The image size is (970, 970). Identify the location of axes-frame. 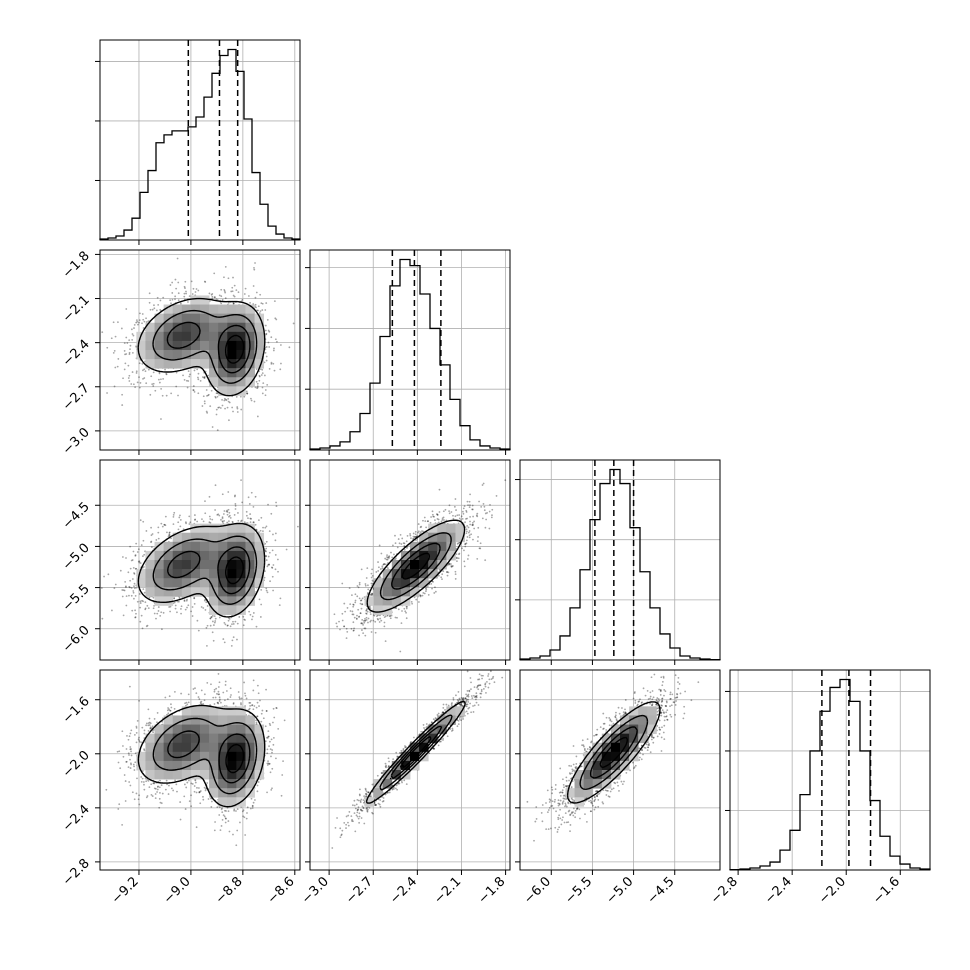
(410, 560).